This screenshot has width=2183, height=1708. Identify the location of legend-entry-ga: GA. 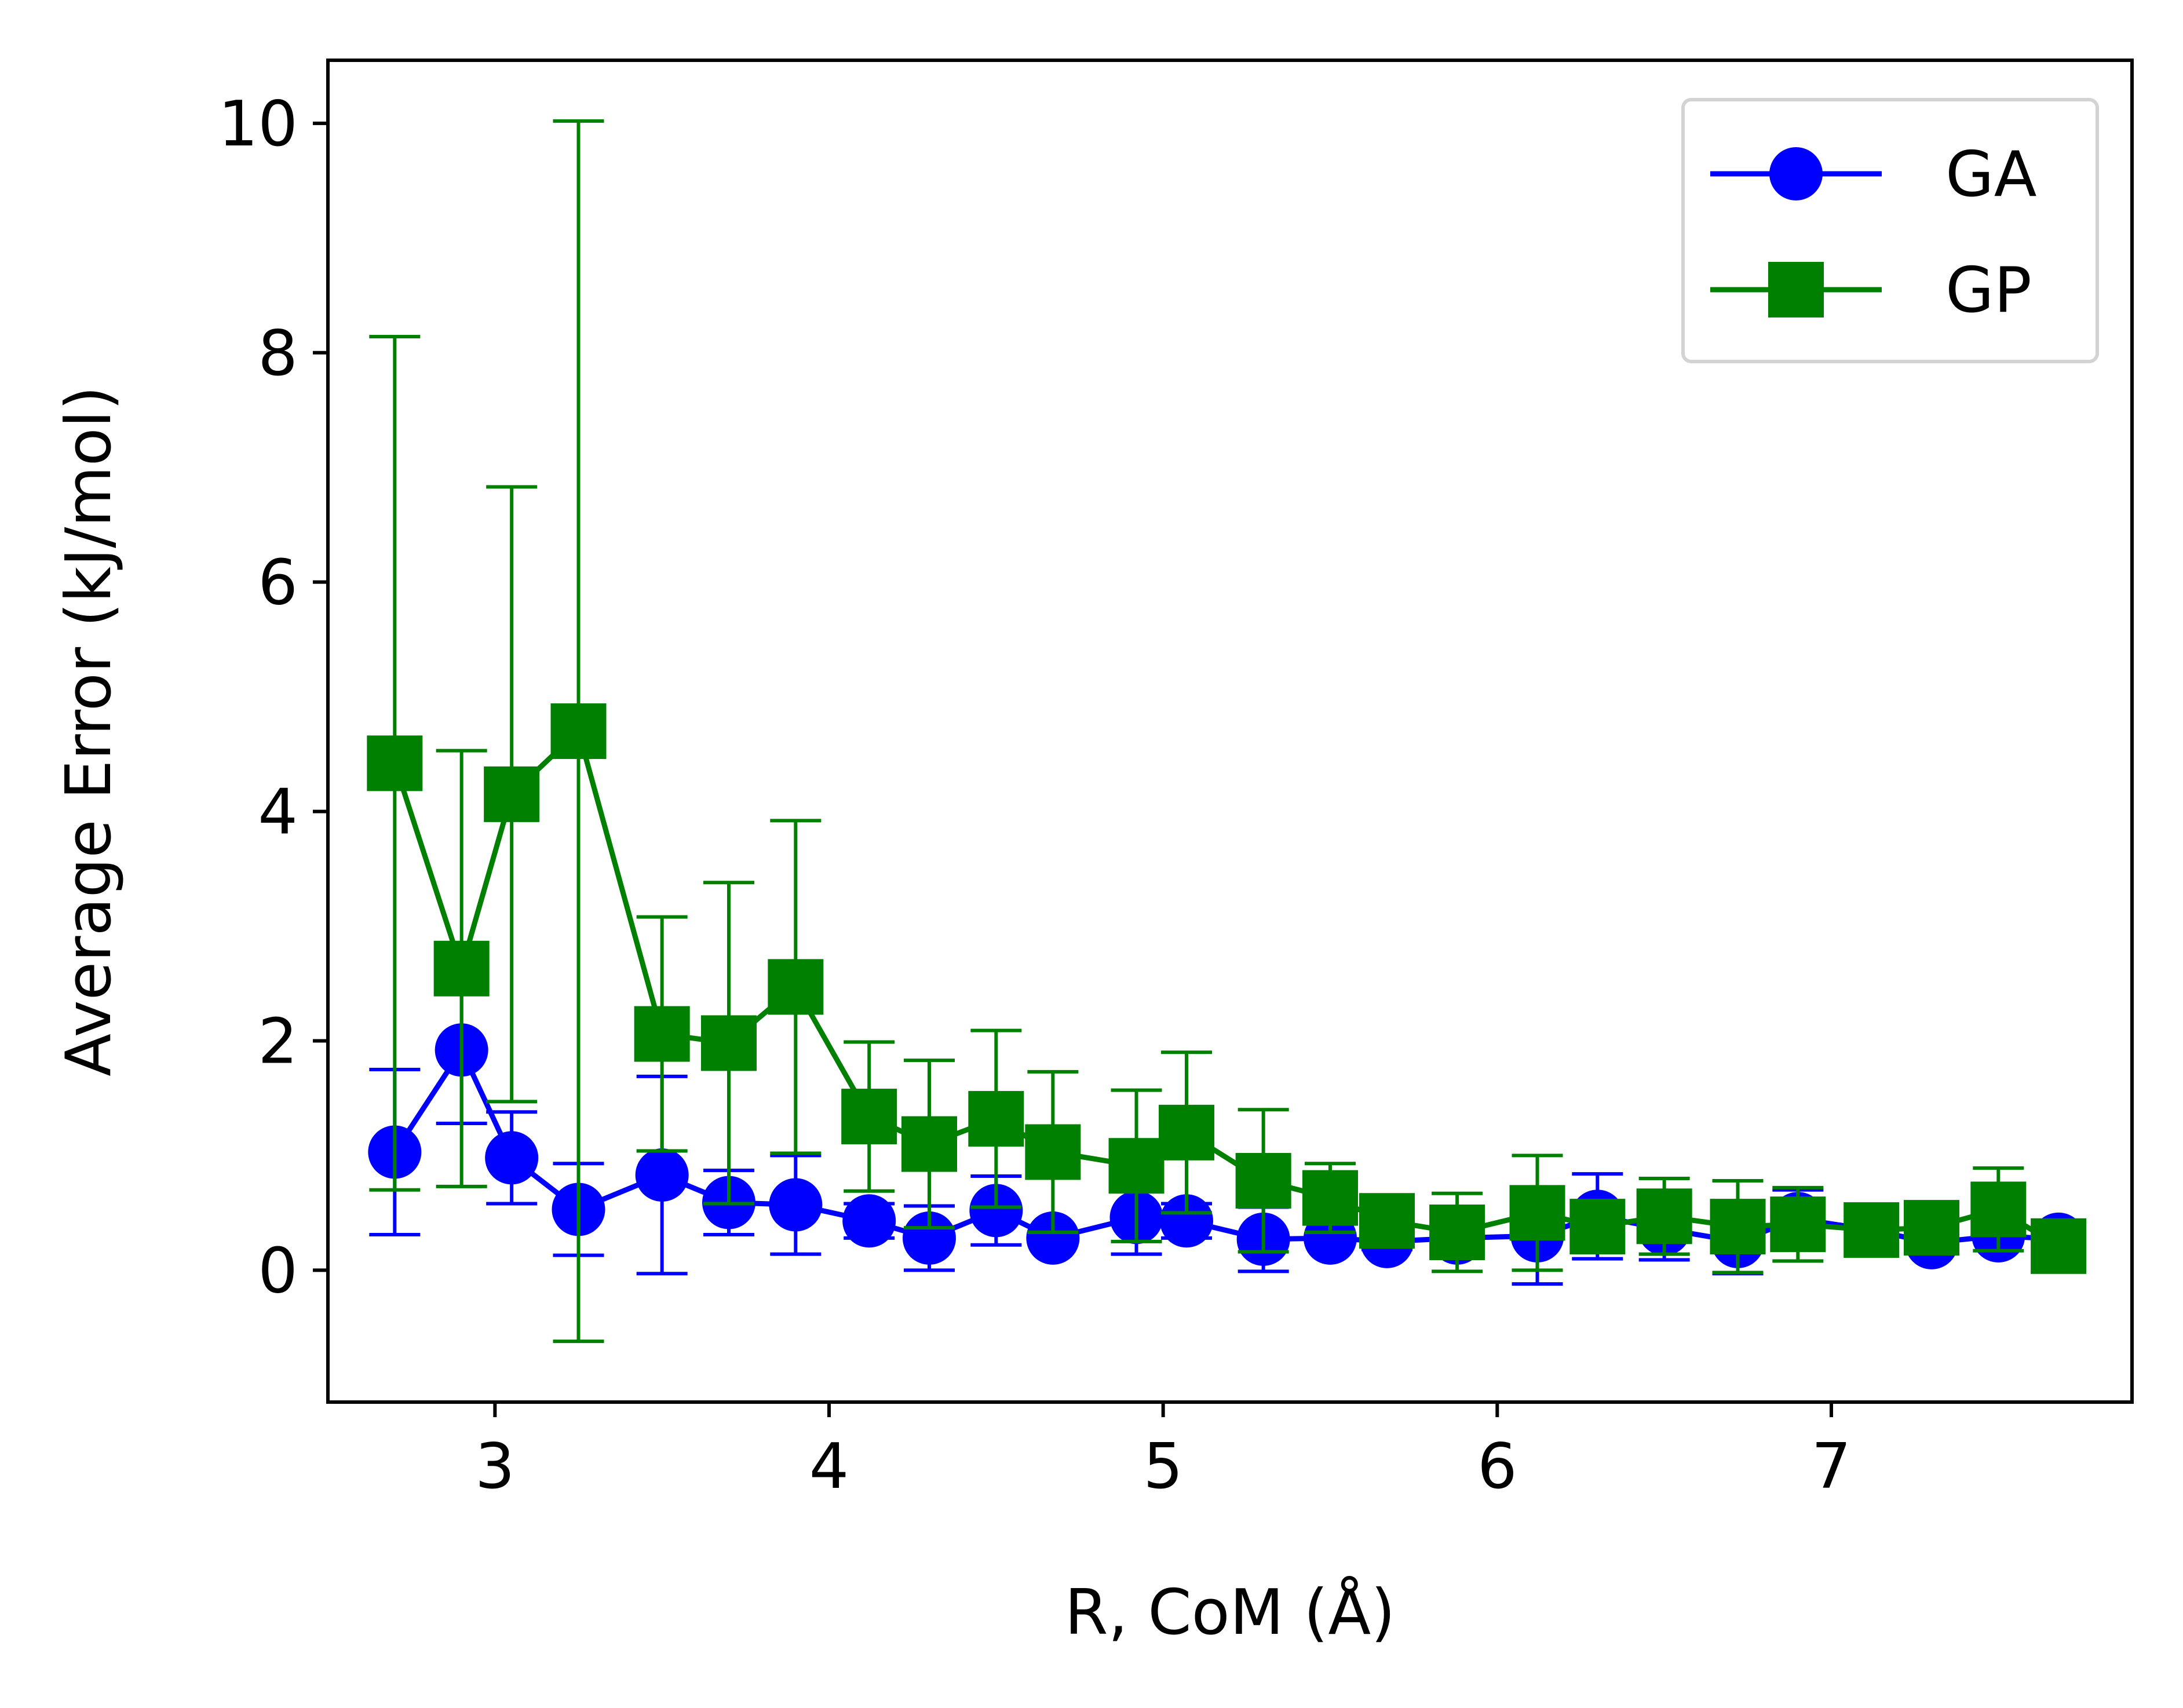
(1873, 174).